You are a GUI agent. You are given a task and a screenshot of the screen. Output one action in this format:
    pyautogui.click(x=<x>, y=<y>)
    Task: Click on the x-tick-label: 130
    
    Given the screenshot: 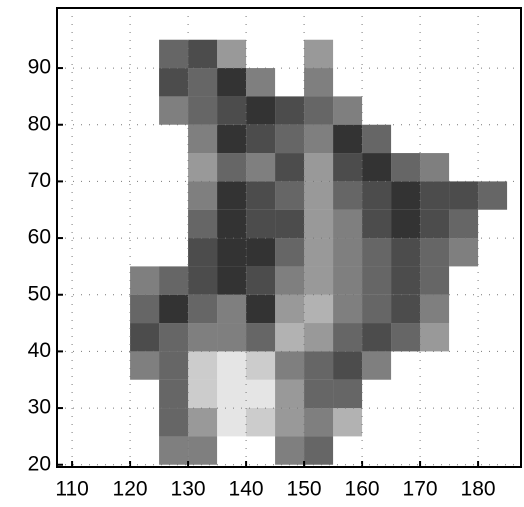 What is the action you would take?
    pyautogui.click(x=188, y=489)
    